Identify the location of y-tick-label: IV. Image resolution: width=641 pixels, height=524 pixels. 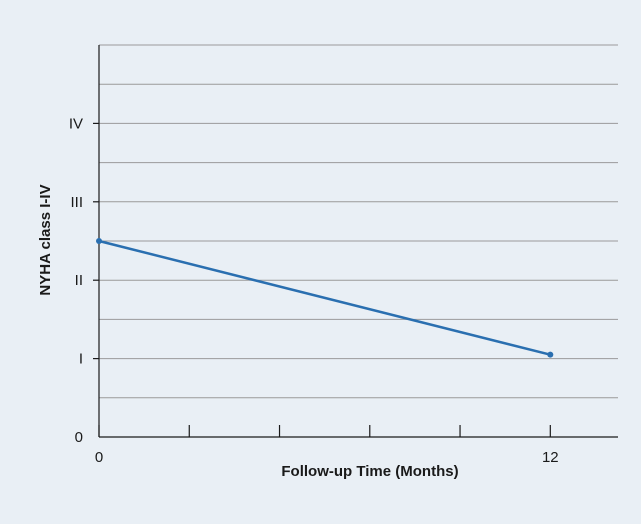
(76, 123).